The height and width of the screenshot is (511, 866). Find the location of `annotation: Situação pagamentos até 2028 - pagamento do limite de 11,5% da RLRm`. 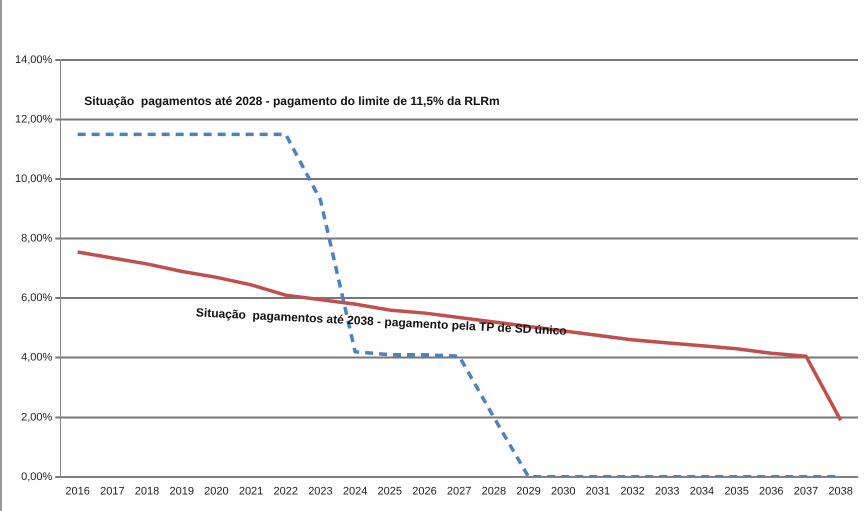

annotation: Situação pagamentos até 2028 - pagamento do limite de 11,5% da RLRm is located at coordinates (292, 101).